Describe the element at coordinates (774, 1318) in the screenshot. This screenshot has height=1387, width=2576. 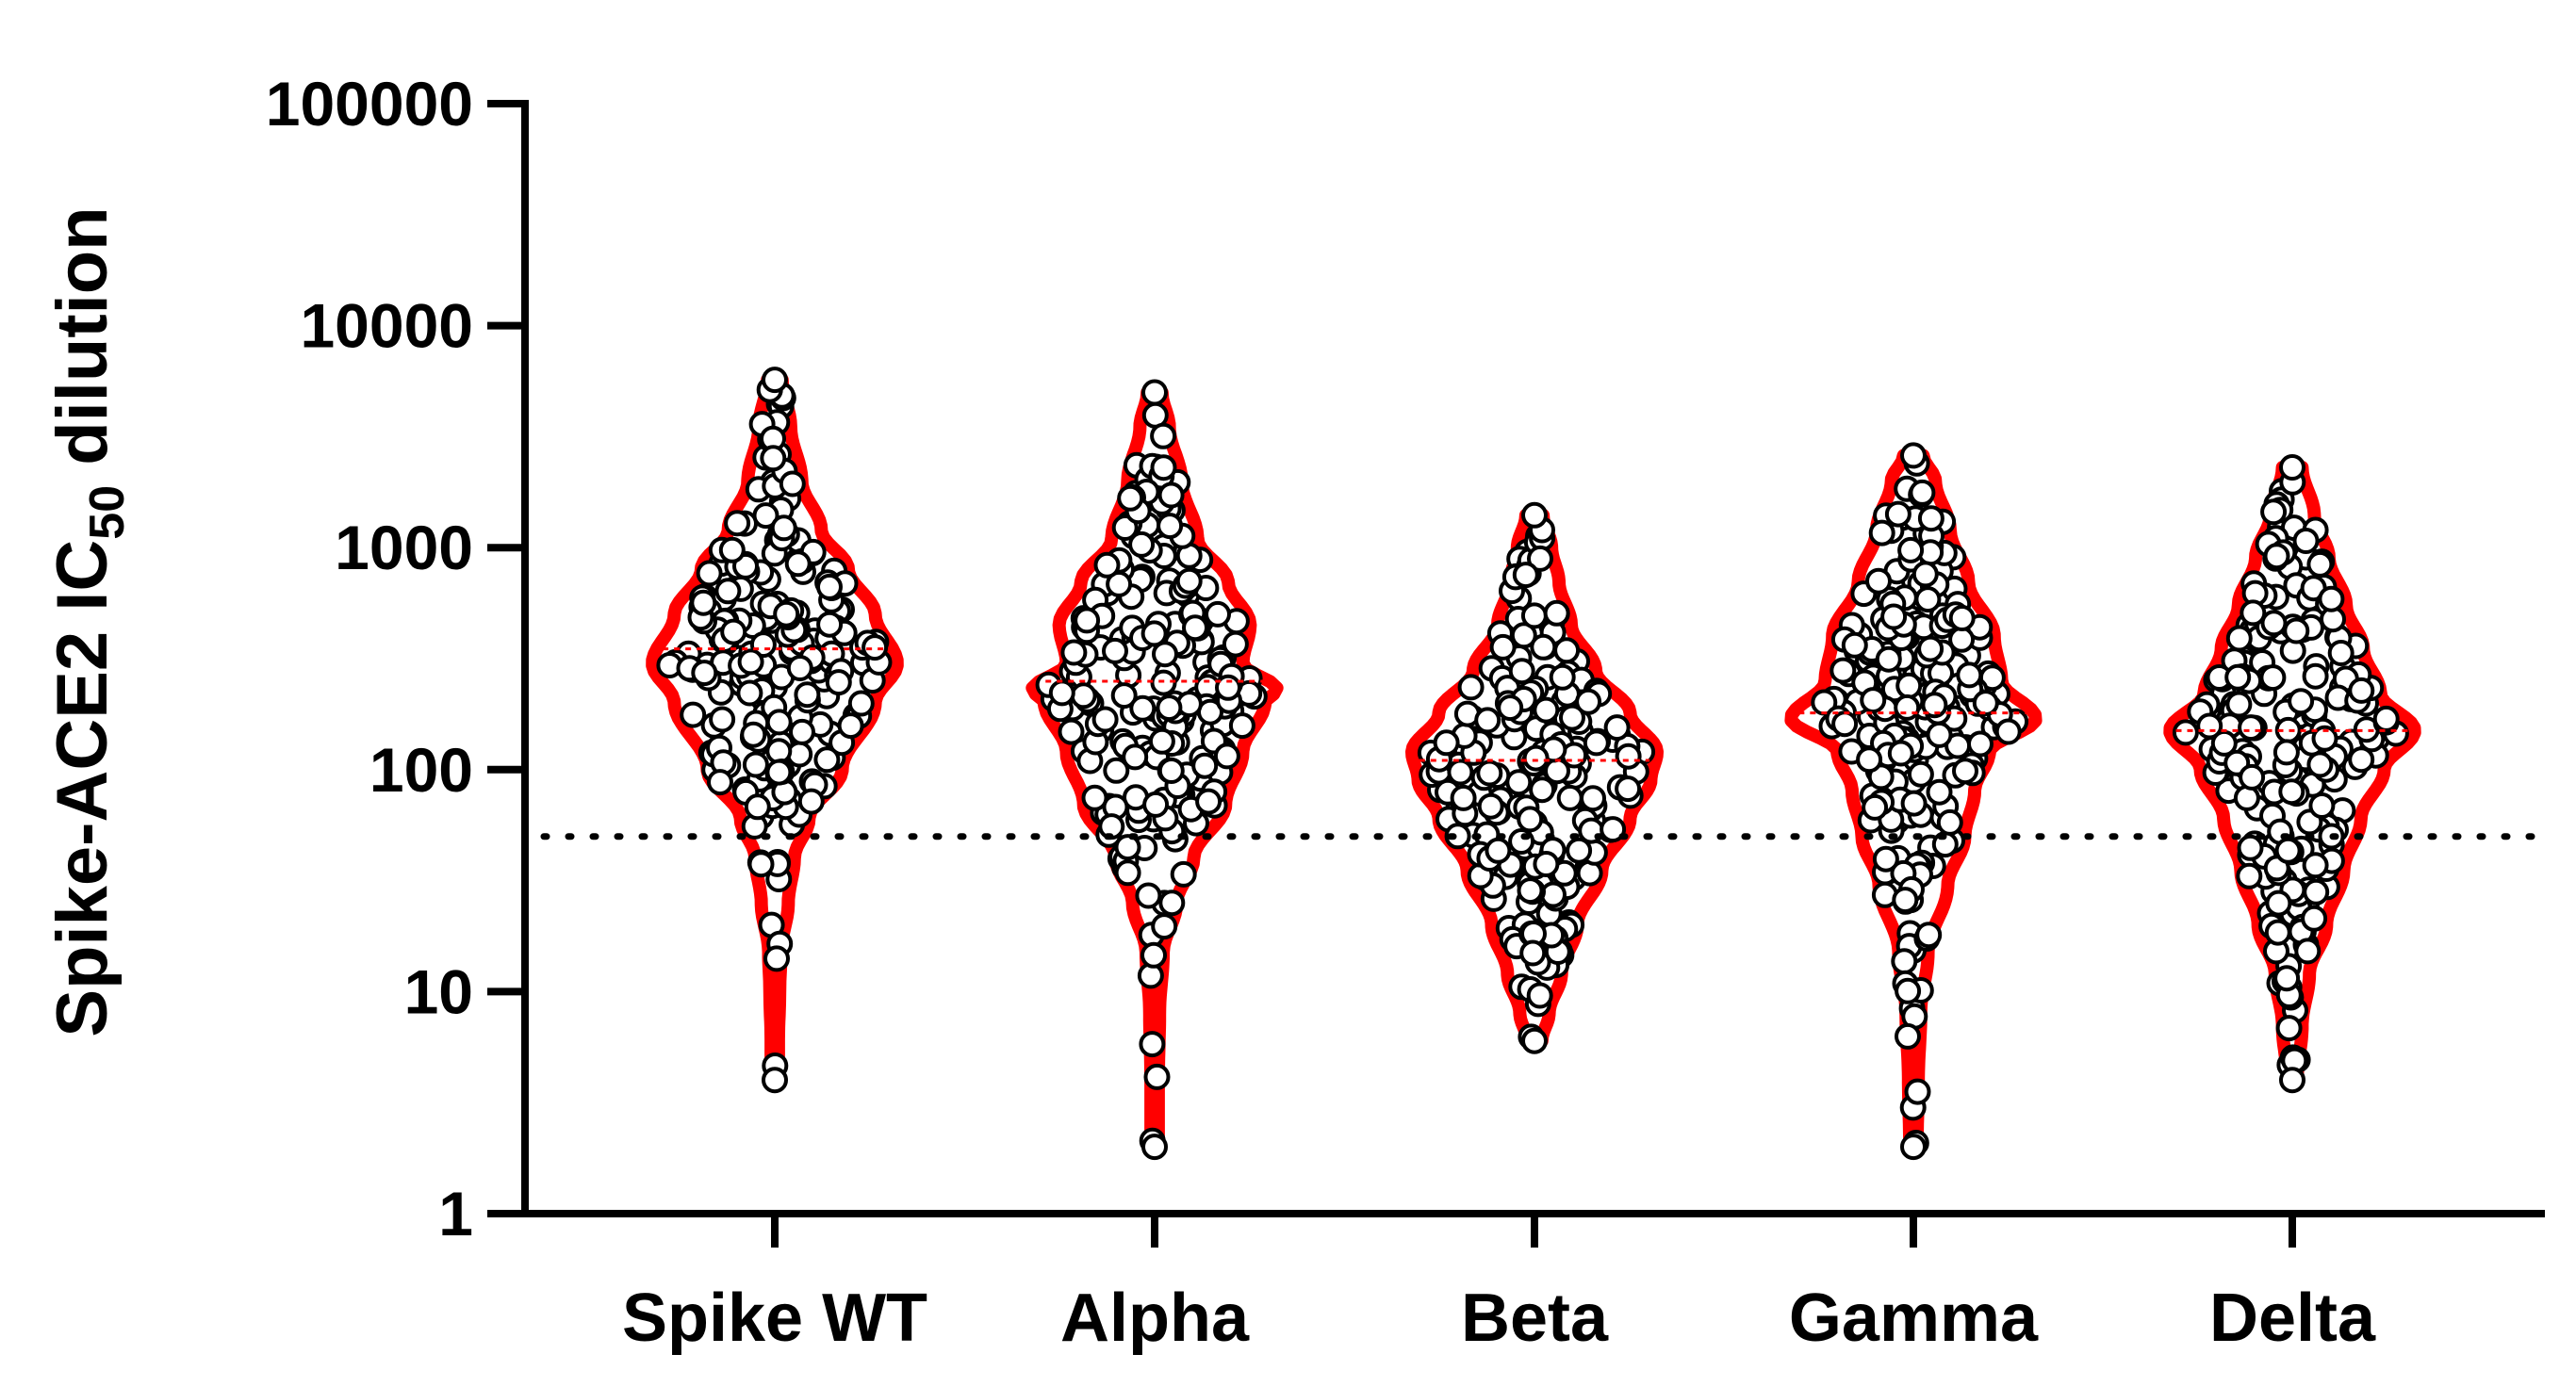
I see `category-label-0: Spike WT` at that location.